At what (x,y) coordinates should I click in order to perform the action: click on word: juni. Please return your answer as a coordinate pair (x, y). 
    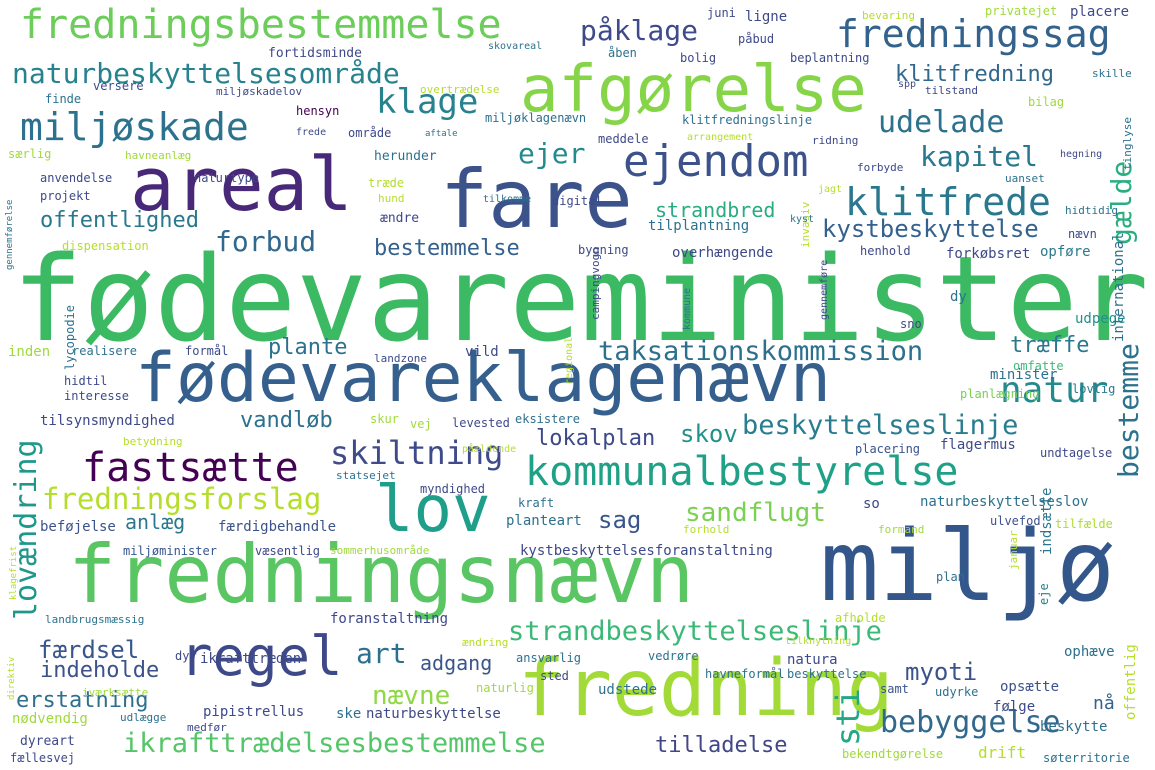
    Looking at the image, I should click on (721, 13).